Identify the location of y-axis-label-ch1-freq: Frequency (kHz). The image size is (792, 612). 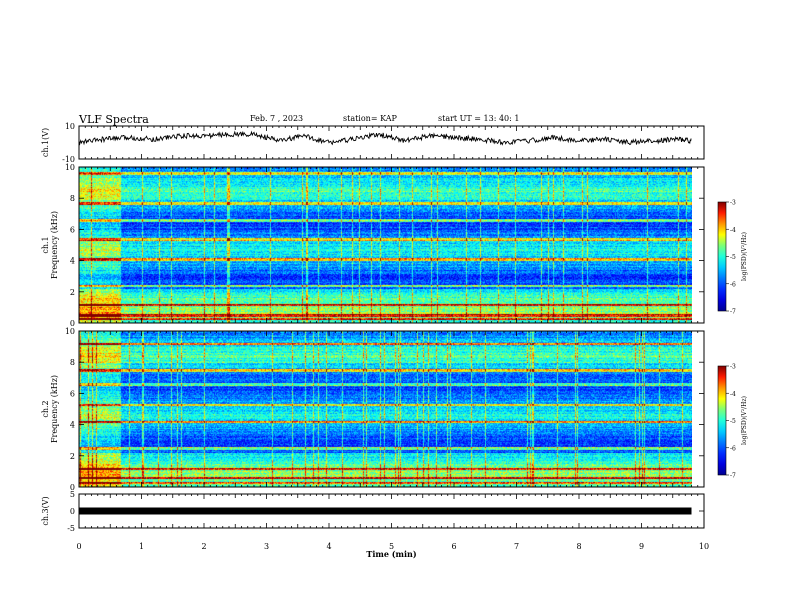
(54, 245).